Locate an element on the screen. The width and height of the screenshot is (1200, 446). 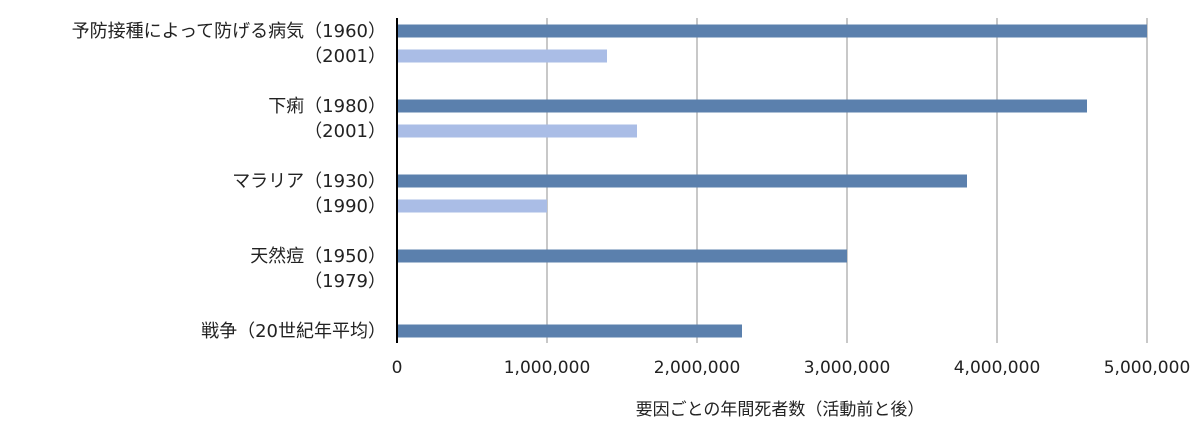
category-label: 下痢（1980） is located at coordinates (327, 106).